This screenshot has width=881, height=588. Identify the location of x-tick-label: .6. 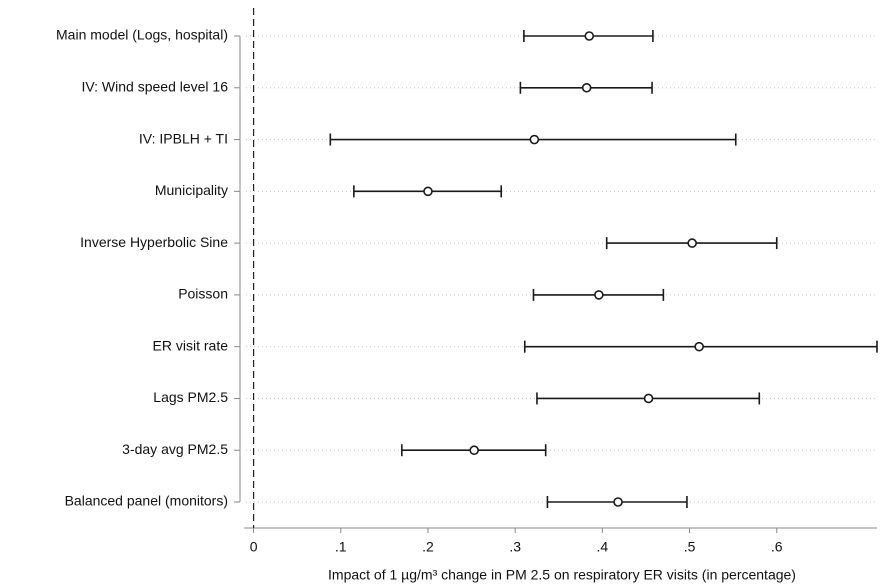
(777, 547).